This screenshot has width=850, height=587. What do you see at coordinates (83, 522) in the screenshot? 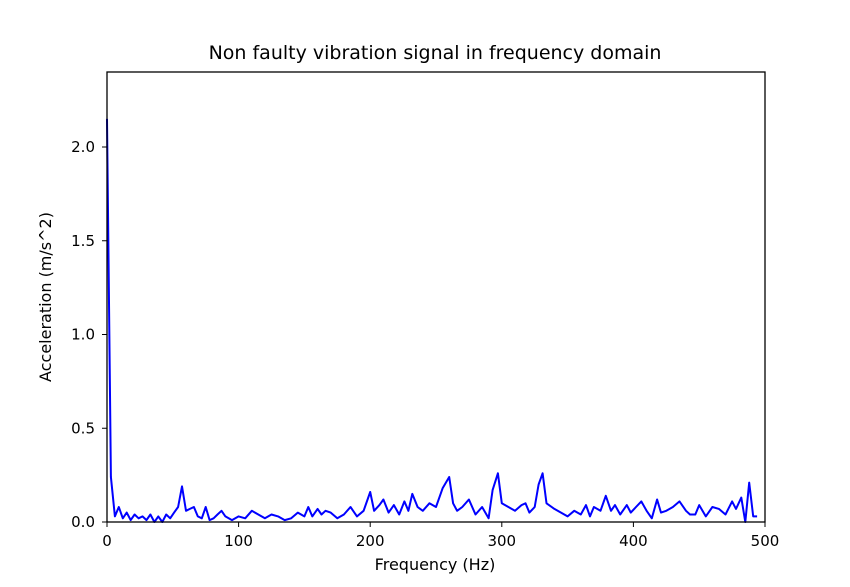
I see `y-tick-label: 0.0` at bounding box center [83, 522].